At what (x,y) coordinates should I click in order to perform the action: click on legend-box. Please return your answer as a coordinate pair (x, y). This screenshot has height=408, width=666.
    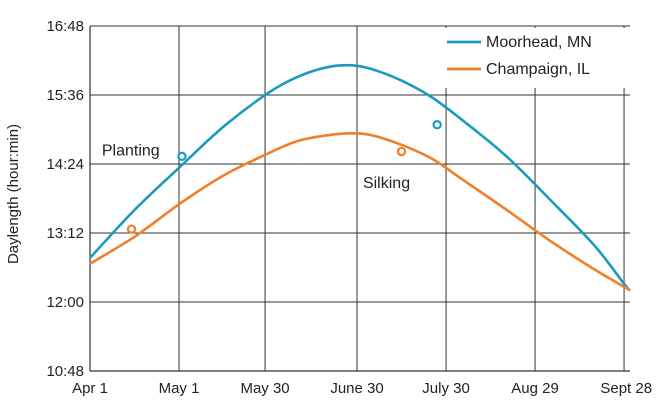
    Looking at the image, I should click on (534, 58).